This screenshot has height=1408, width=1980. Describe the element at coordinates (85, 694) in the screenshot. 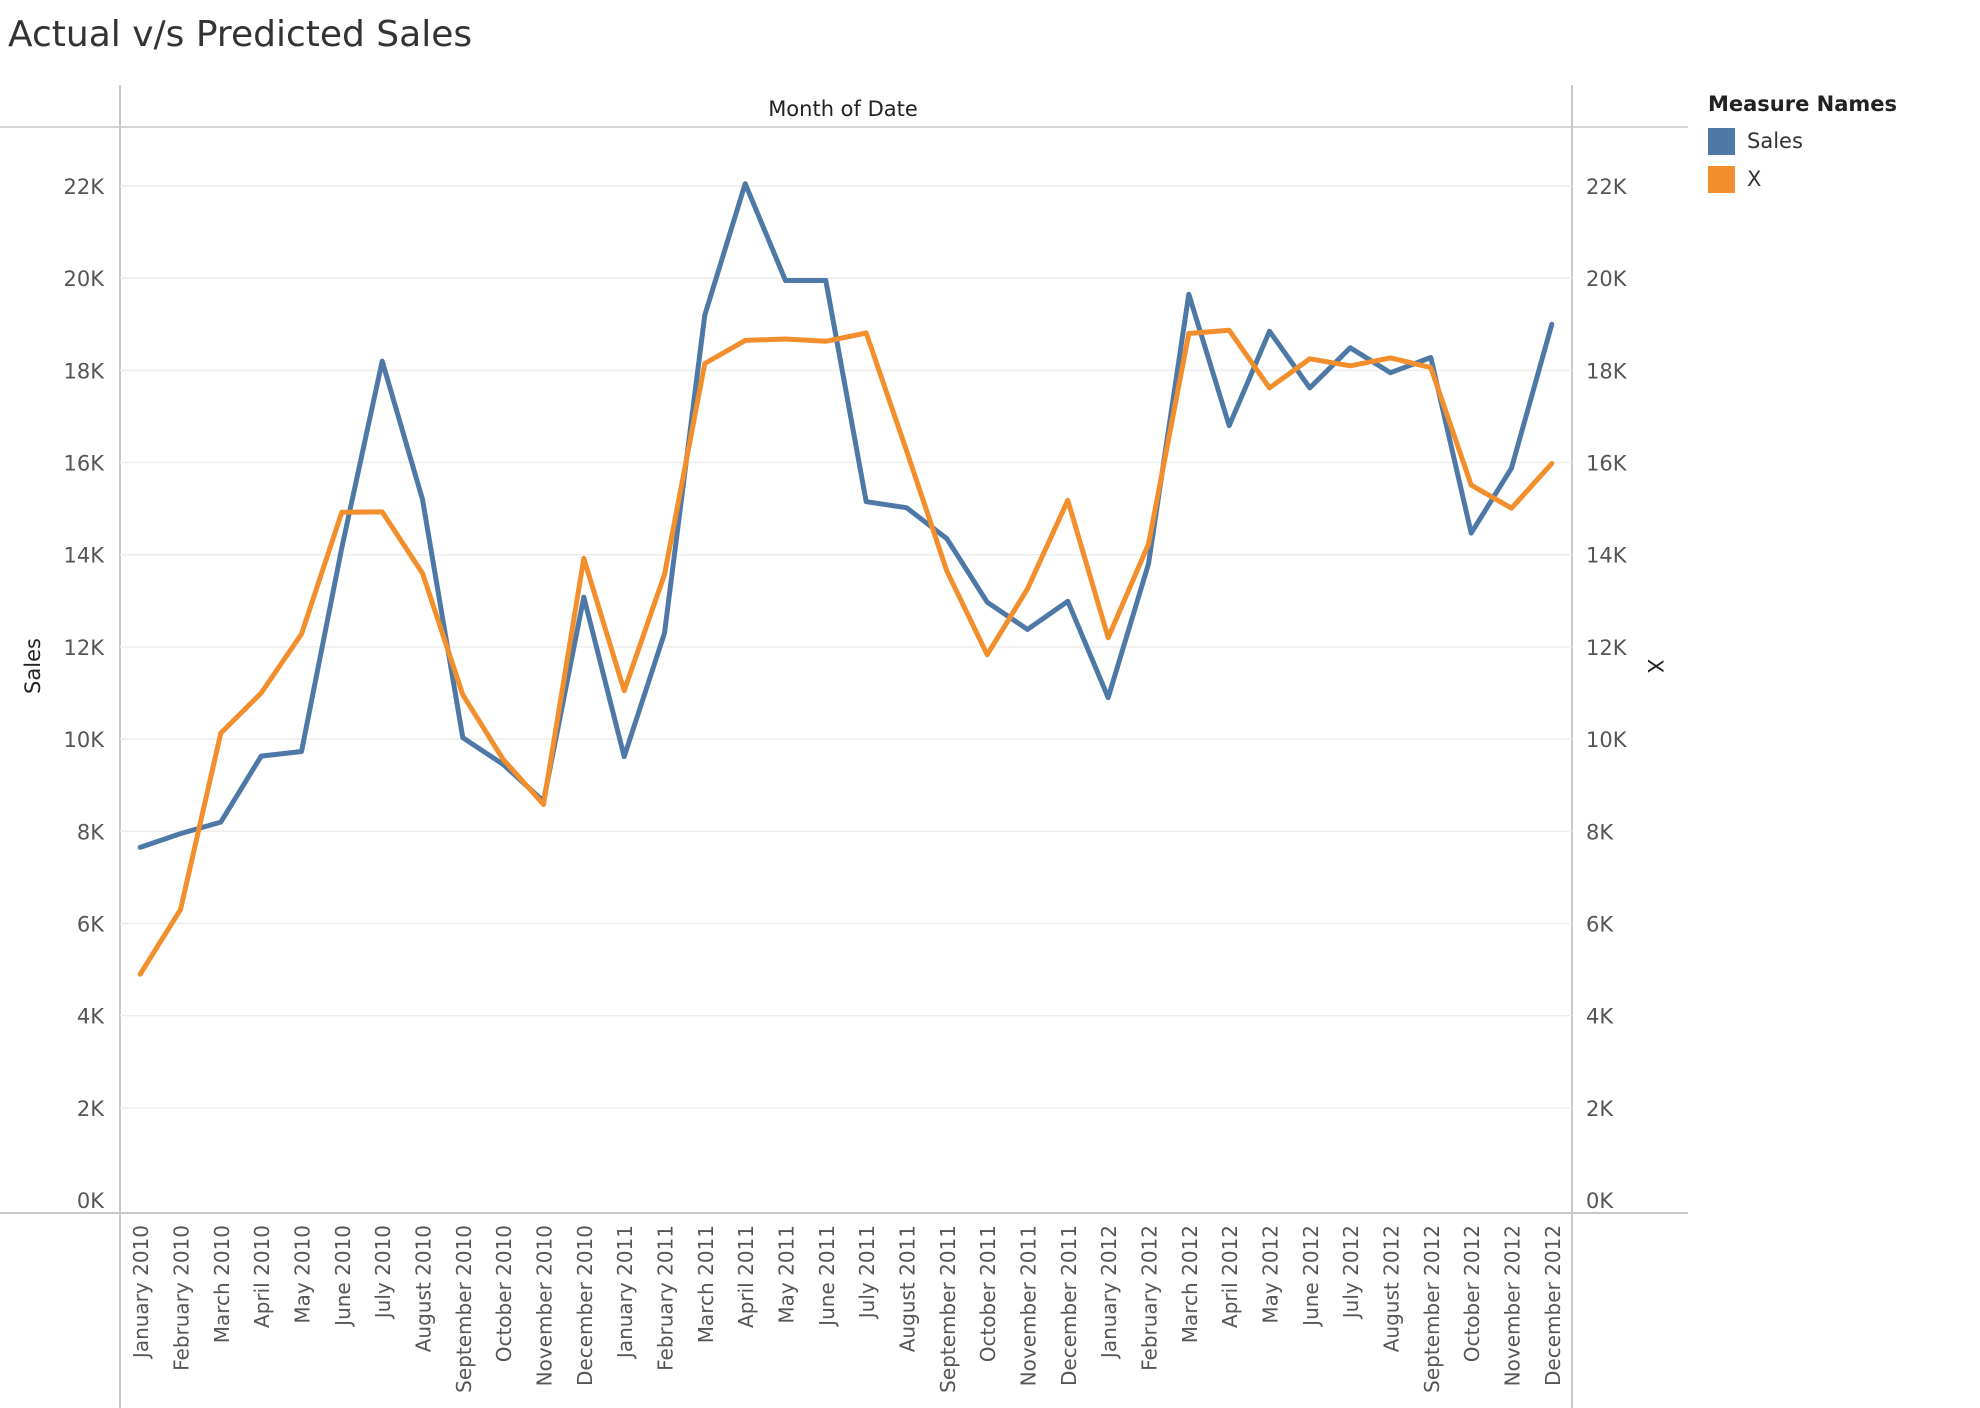

I see `left-axis-ticks: 0K 2K 4K 6K 8K 10K 12K 14K 16K 18K 20K 22K` at that location.